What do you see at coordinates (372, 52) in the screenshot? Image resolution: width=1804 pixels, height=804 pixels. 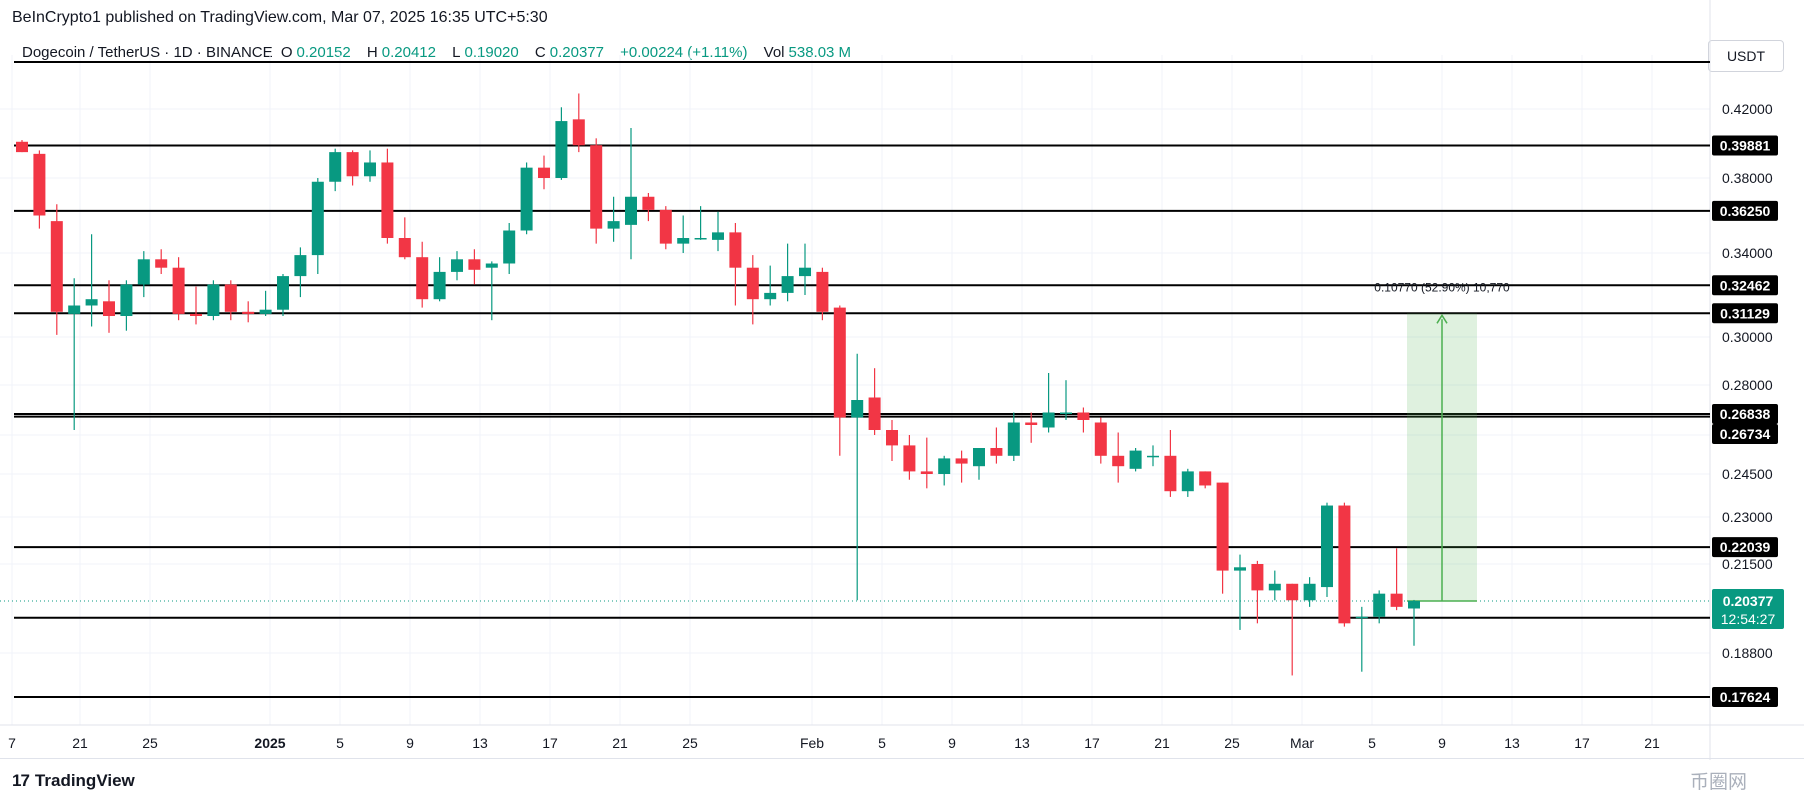 I see `high-label: H` at bounding box center [372, 52].